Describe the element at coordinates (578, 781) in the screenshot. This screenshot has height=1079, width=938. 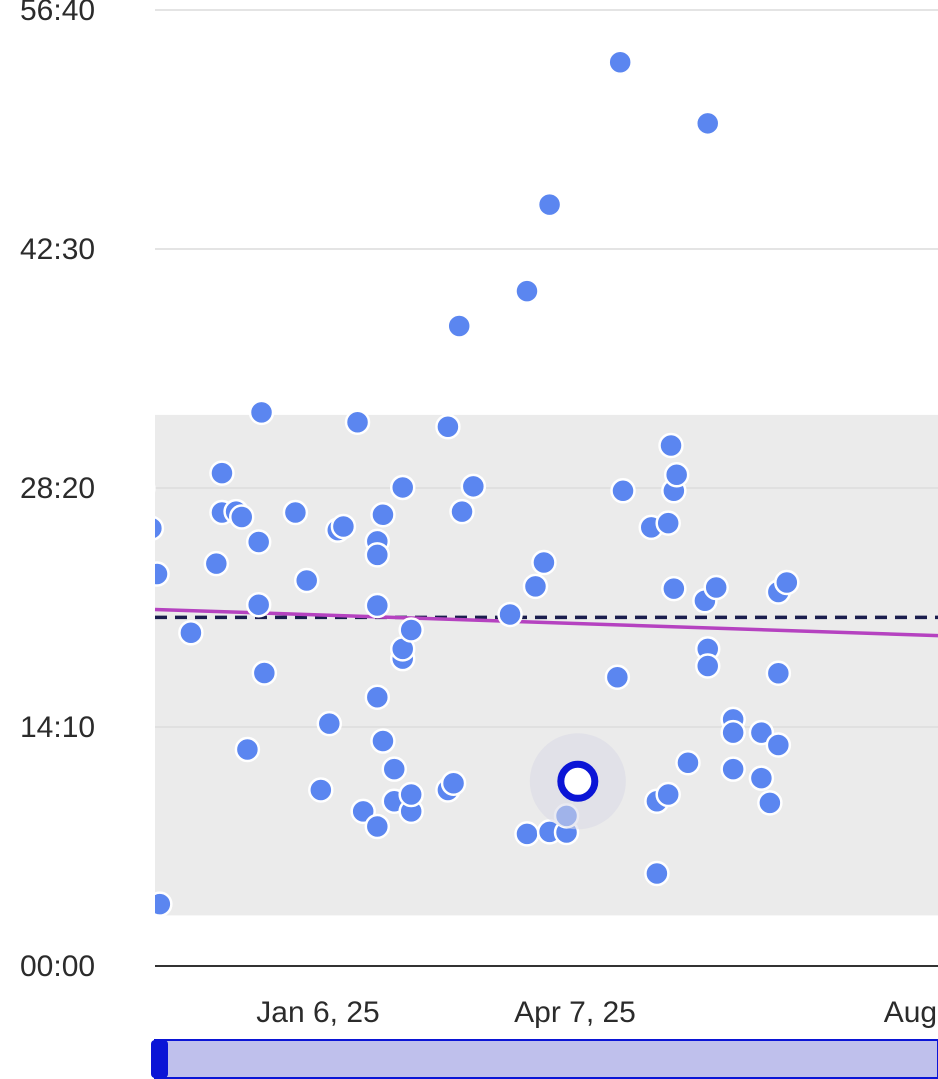
I see `highlighted-data-point` at that location.